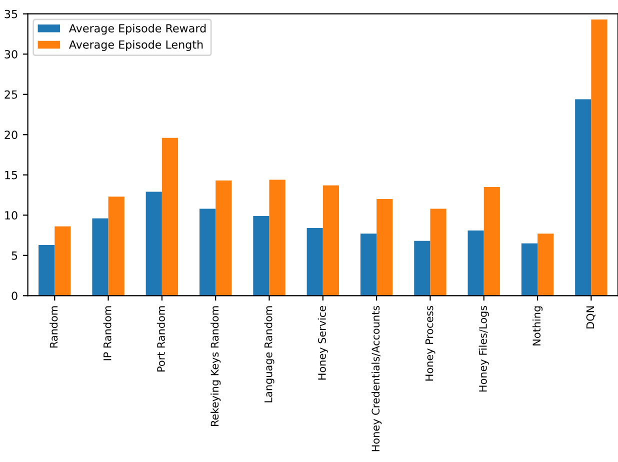 The height and width of the screenshot is (462, 618). I want to click on x-tick-label: Random, so click(54, 327).